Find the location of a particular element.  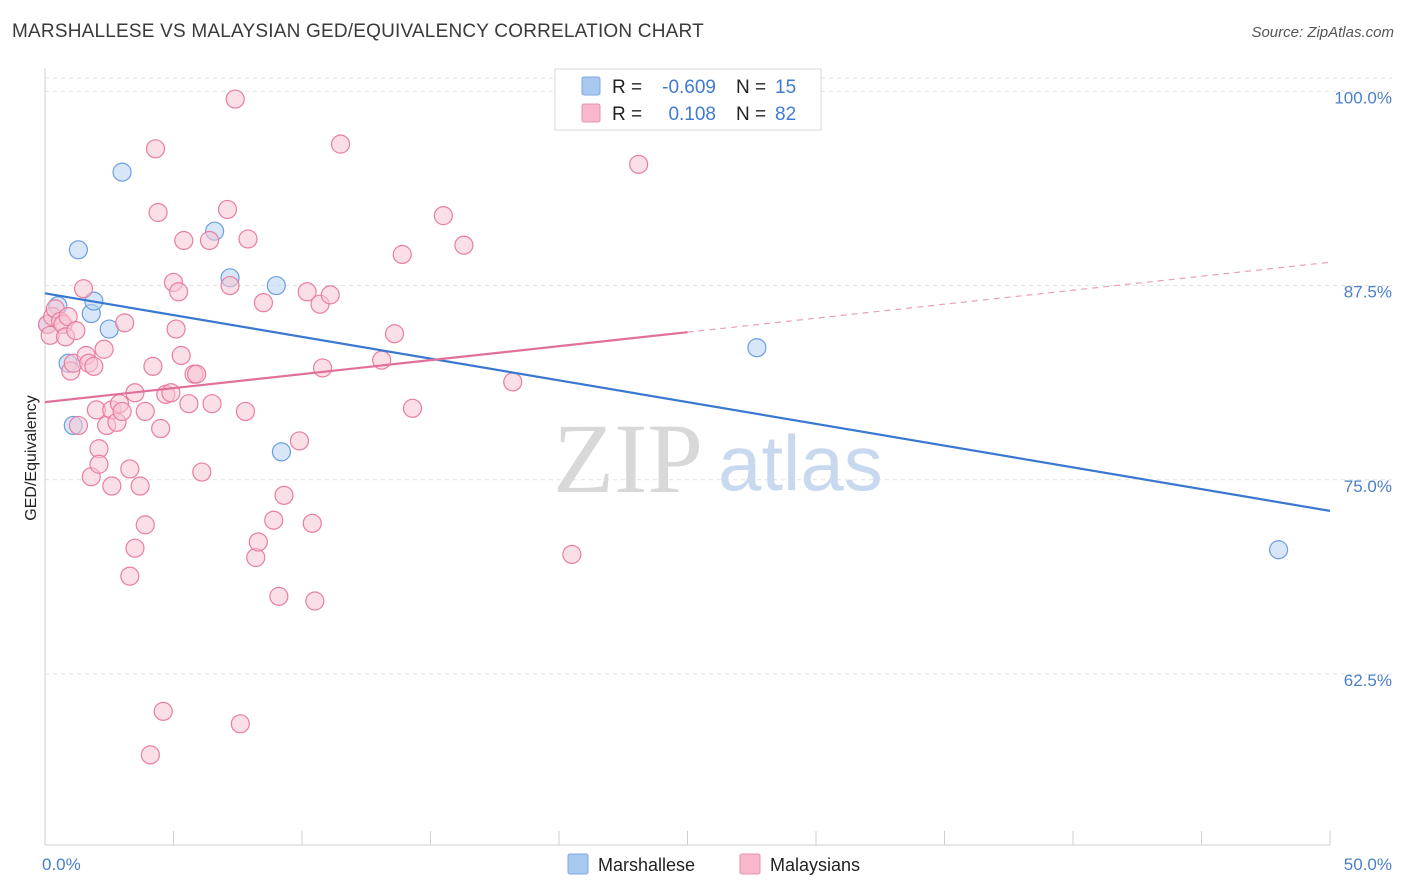

watermark-zip: ZIP is located at coordinates (628, 458).